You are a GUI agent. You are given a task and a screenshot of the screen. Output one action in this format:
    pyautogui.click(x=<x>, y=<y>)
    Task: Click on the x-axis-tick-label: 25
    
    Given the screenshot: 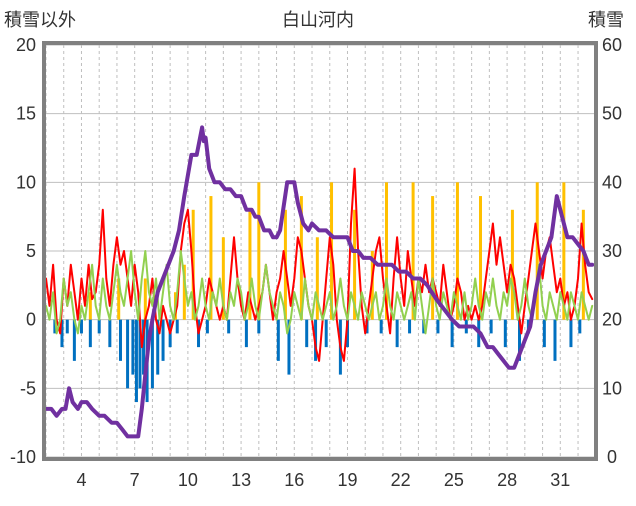 What is the action you would take?
    pyautogui.click(x=454, y=480)
    